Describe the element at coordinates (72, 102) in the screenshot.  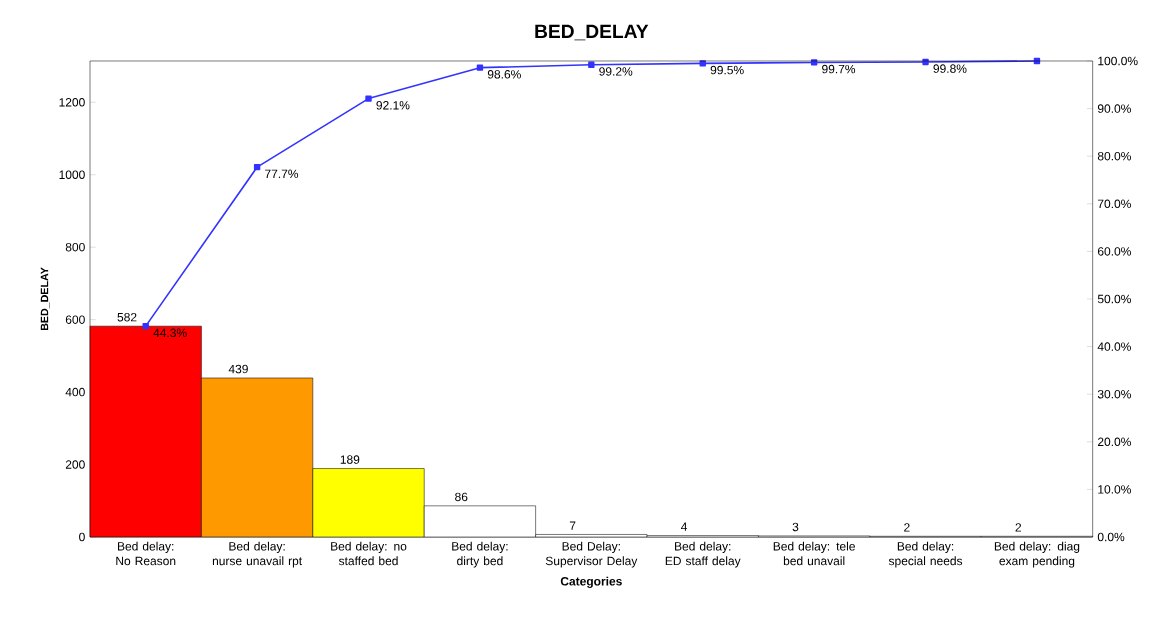
I see `y-tick-label: 1200` at that location.